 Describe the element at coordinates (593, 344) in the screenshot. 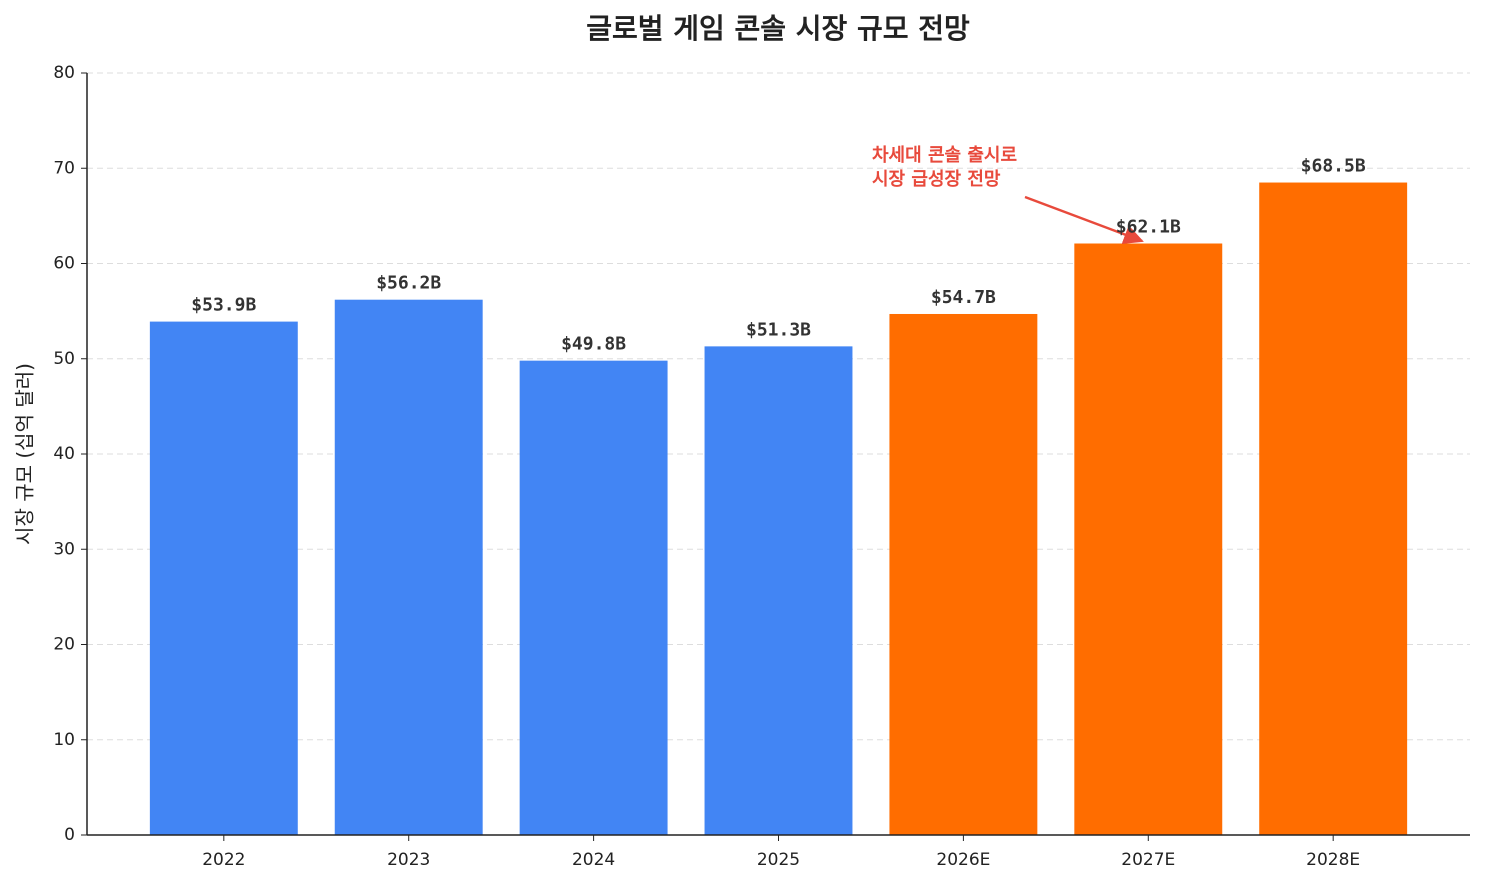

I see `value-label: $49.8B` at that location.